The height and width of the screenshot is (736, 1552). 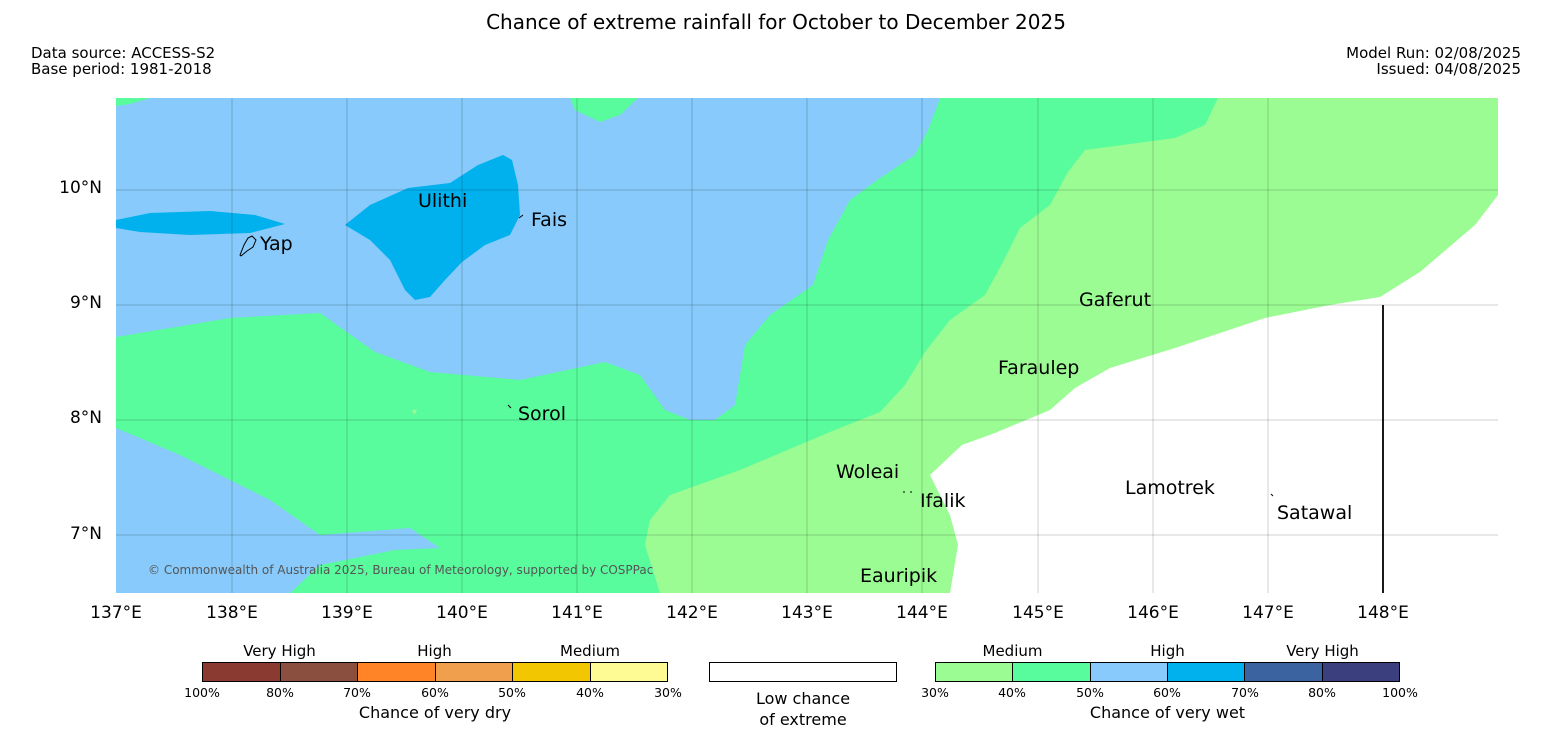 What do you see at coordinates (922, 613) in the screenshot?
I see `lon-label: 144°E` at bounding box center [922, 613].